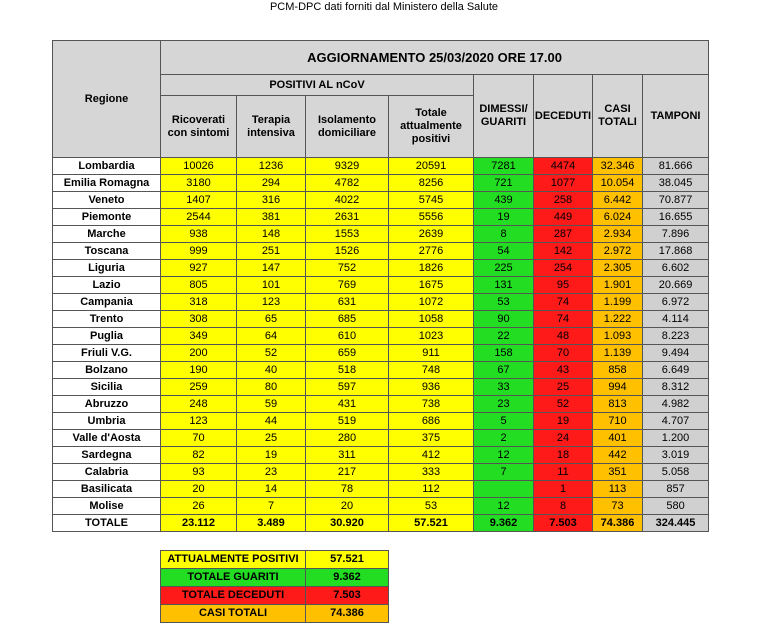  I want to click on value-cell: 4022, so click(347, 200).